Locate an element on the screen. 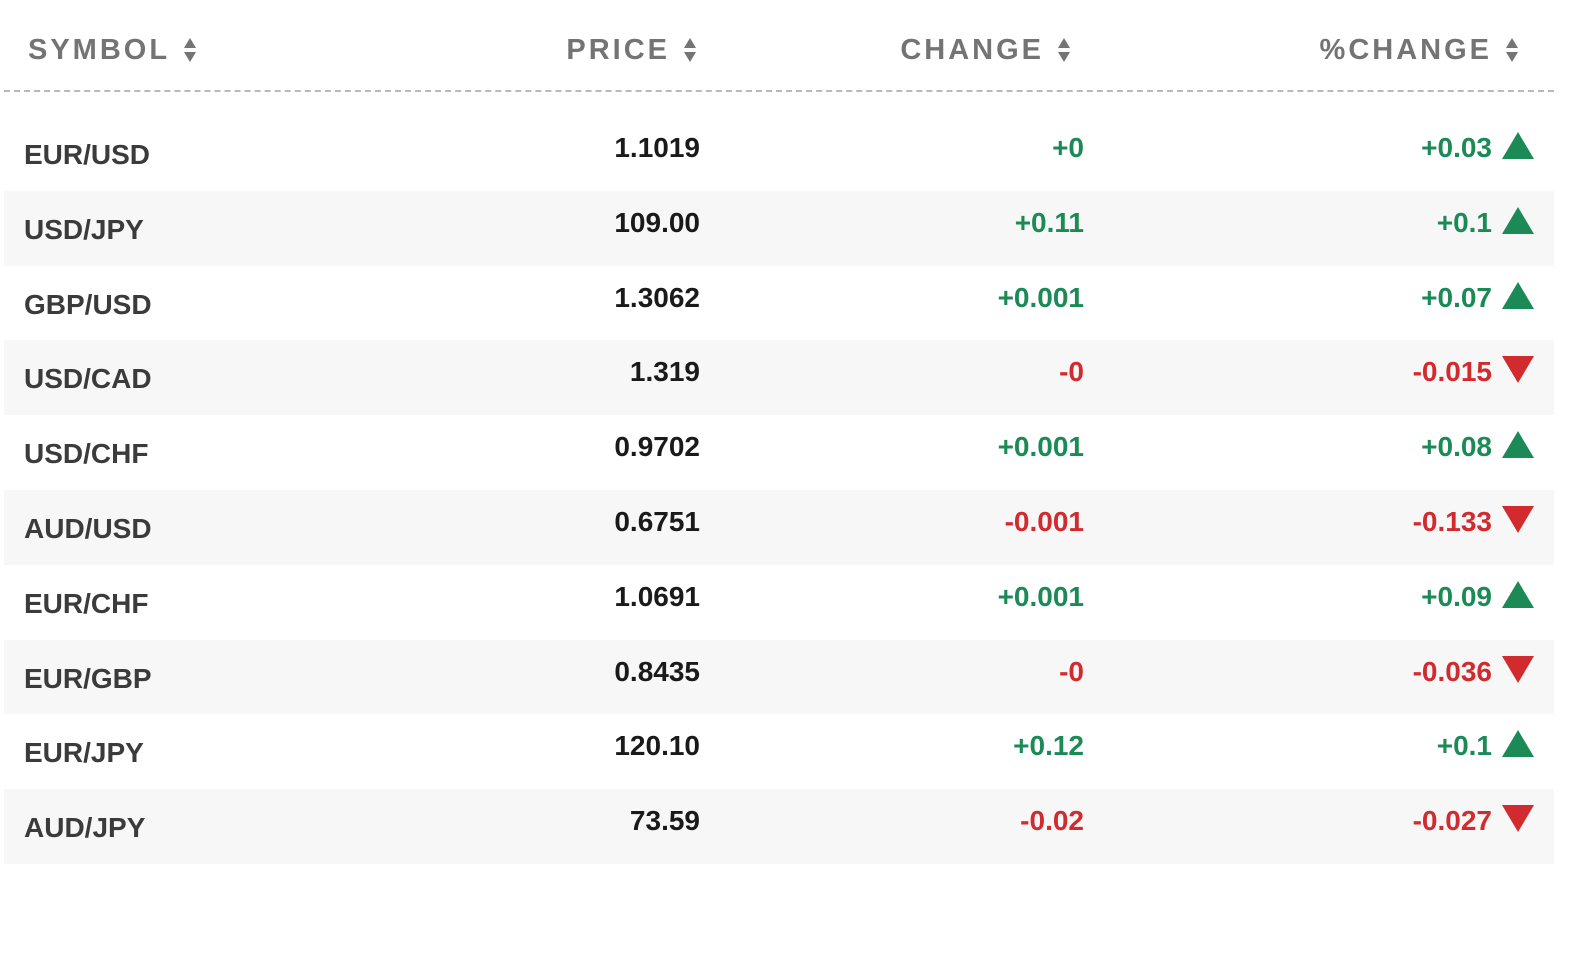 This screenshot has width=1594, height=966. change-cell: +0.11 is located at coordinates (1049, 222).